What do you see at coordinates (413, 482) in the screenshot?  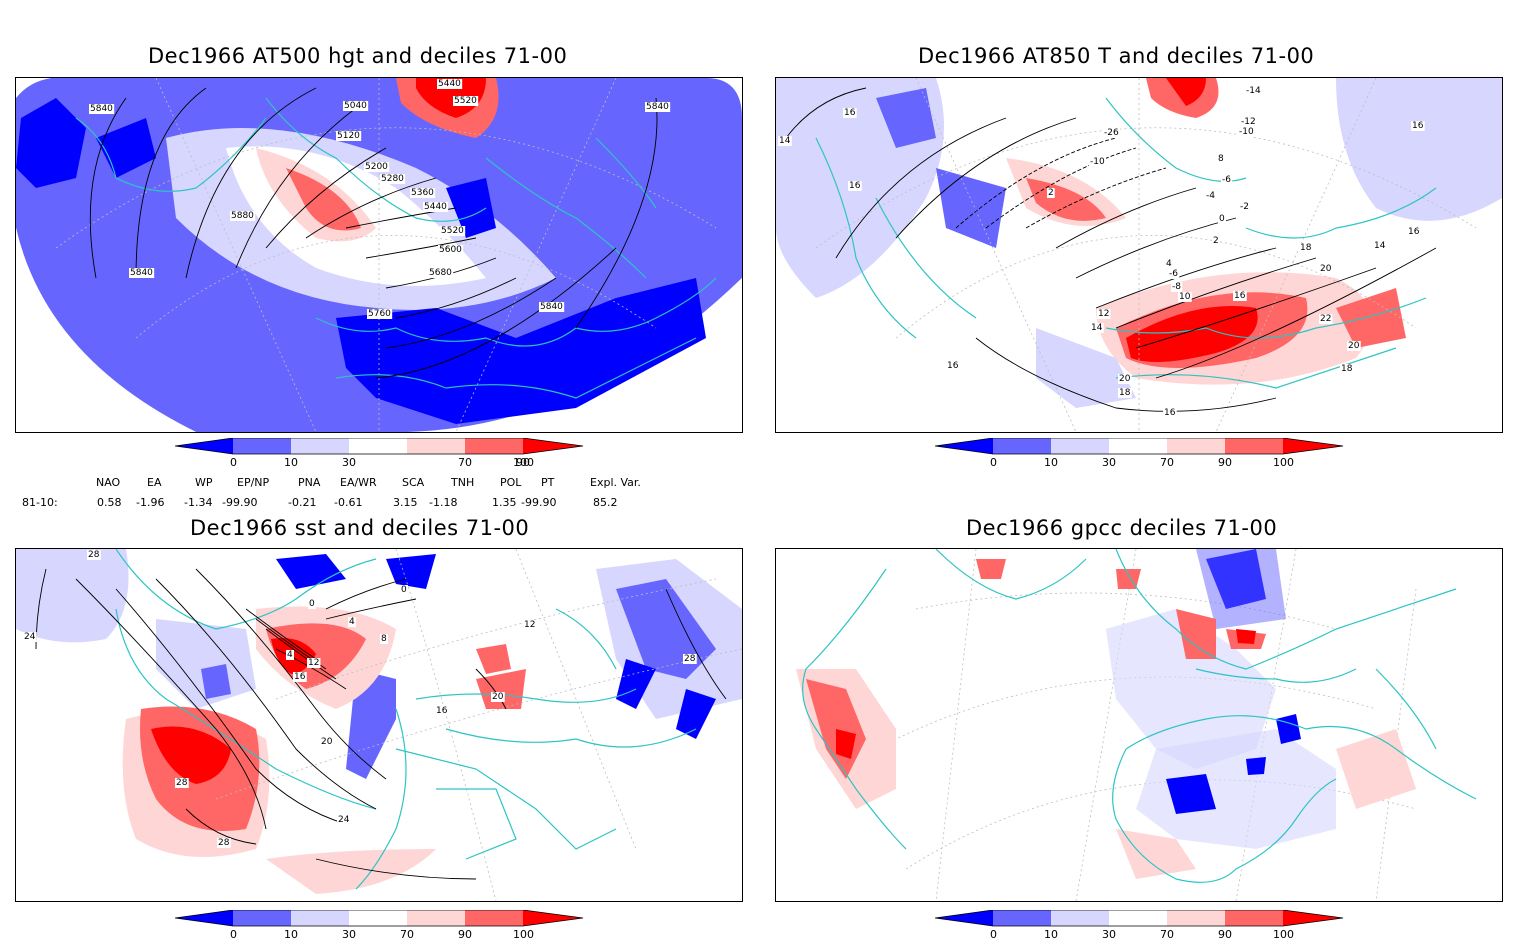 I see `index-header-sca: SCA` at bounding box center [413, 482].